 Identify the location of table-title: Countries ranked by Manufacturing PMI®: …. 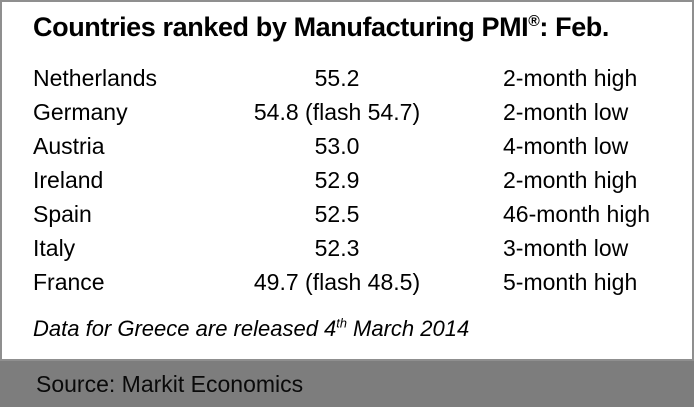
(321, 27).